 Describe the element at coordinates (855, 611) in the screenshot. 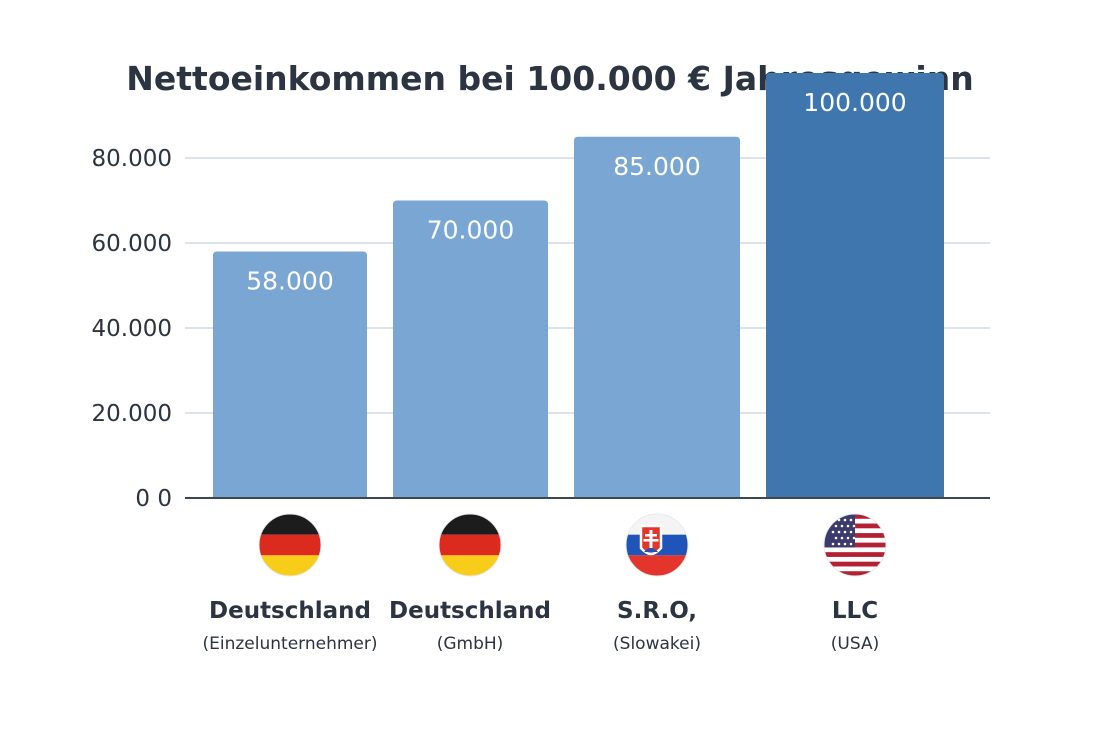

I see `category-label: LLC` at that location.